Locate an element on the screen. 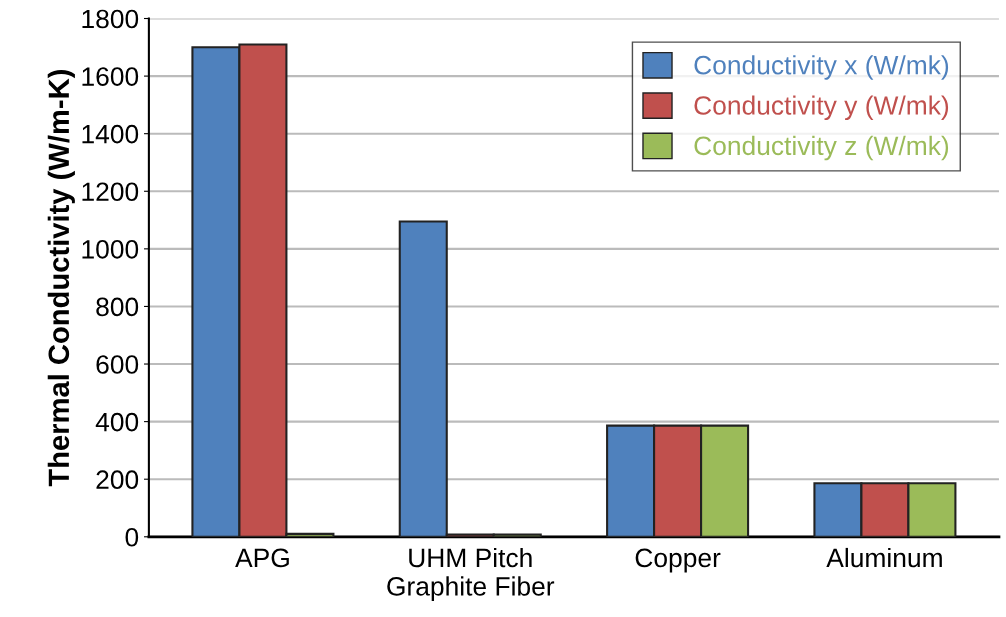 The image size is (1006, 617). y-tick-label: 1200 is located at coordinates (110, 192).